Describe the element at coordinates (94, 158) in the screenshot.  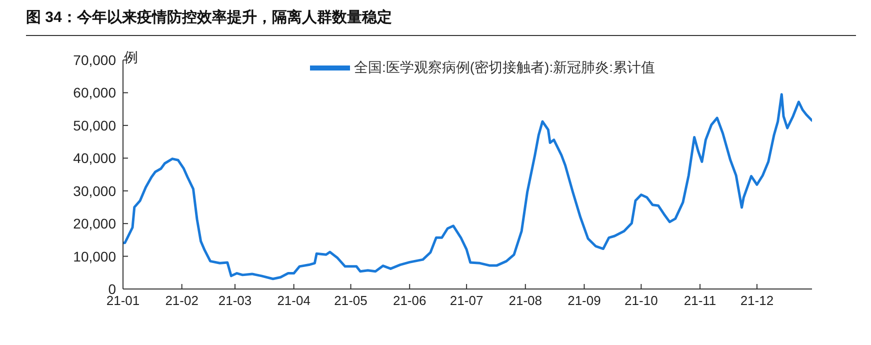
I see `y-tick-label: 40,000` at that location.